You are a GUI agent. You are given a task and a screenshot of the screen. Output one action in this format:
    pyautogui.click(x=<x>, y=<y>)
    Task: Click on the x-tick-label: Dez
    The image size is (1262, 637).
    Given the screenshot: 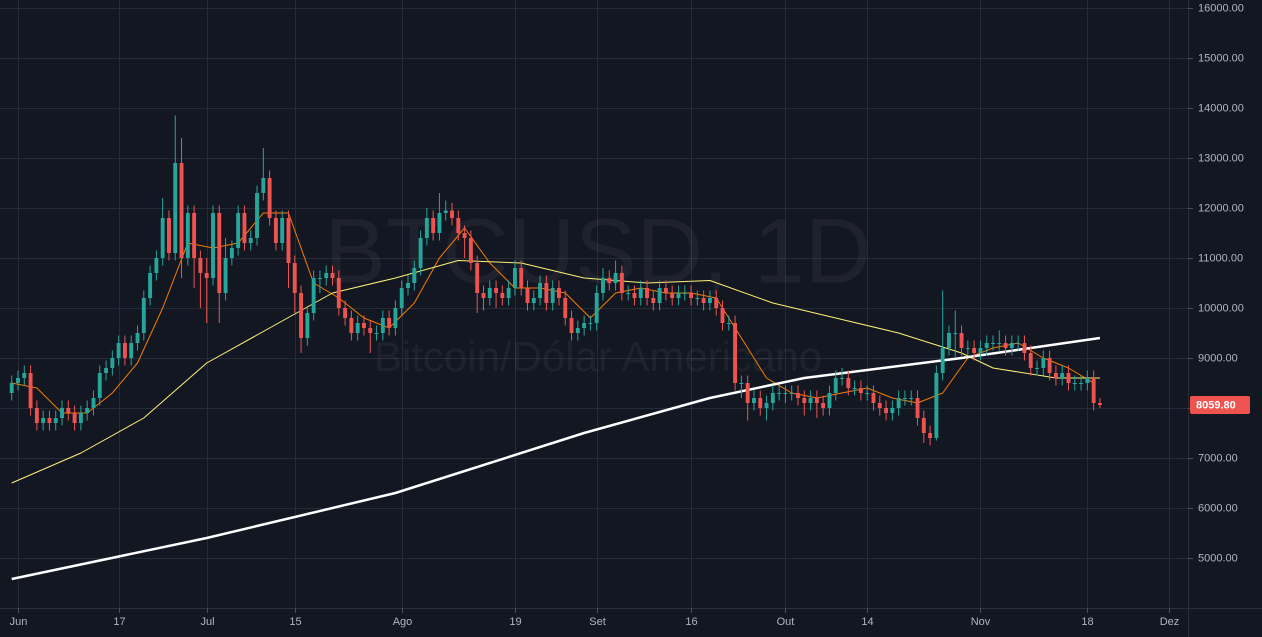 What is the action you would take?
    pyautogui.click(x=1170, y=622)
    